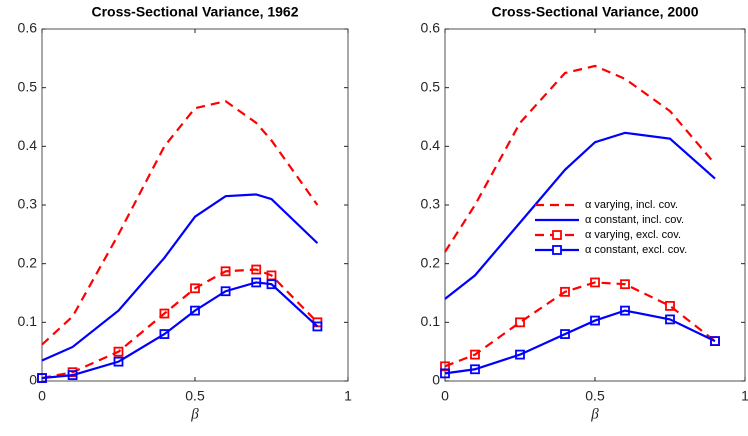 The width and height of the screenshot is (748, 436). Describe the element at coordinates (636, 250) in the screenshot. I see `legend-label: α constant, excl. cov.` at that location.